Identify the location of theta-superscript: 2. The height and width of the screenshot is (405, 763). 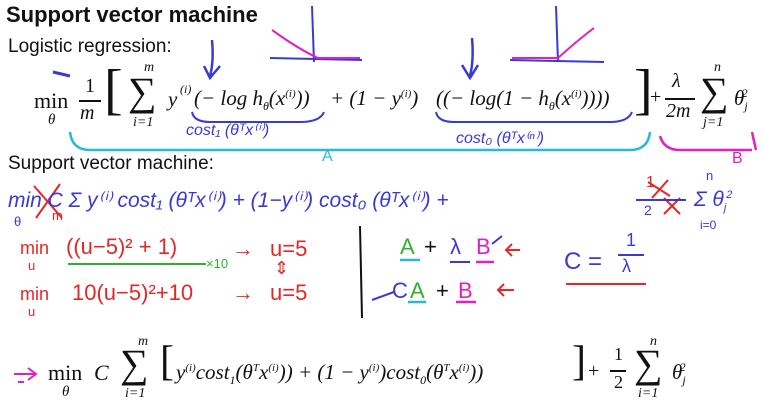
(744, 93).